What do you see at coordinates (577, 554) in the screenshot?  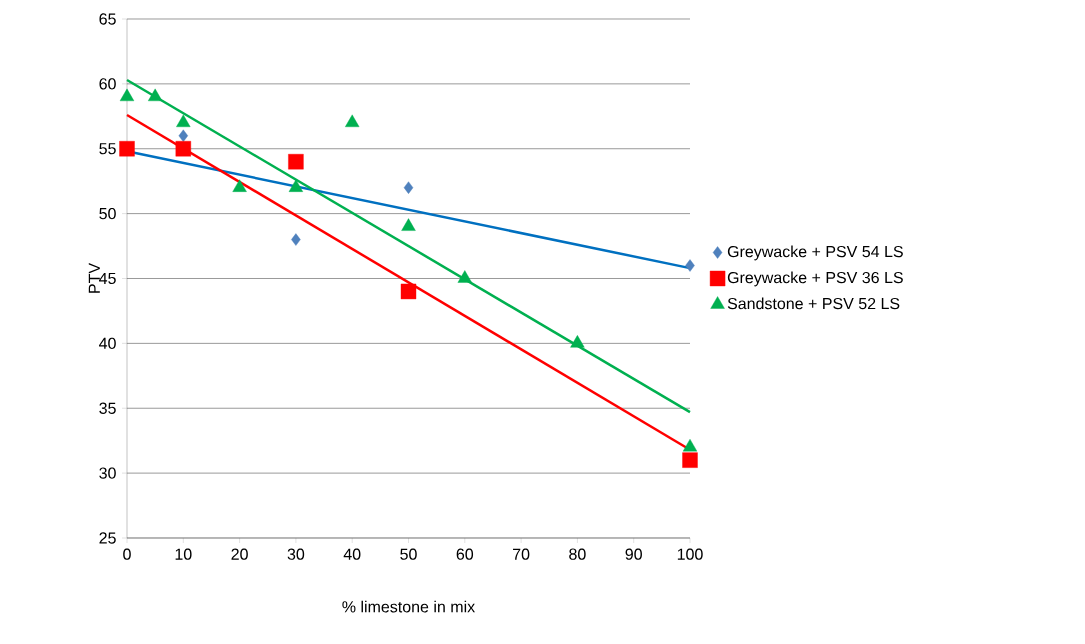 I see `x-tick-label: 80` at bounding box center [577, 554].